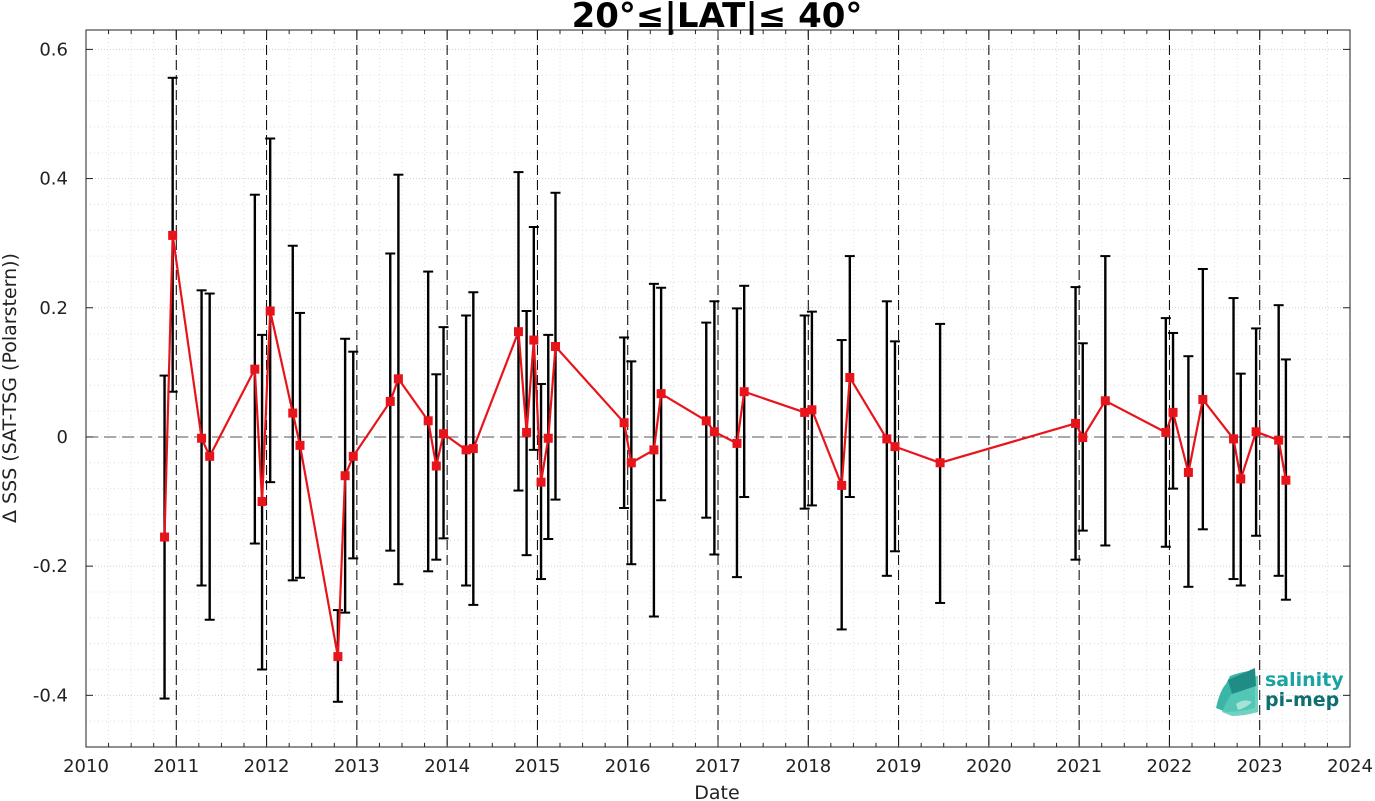  I want to click on x-tick-label: 2022, so click(1170, 766).